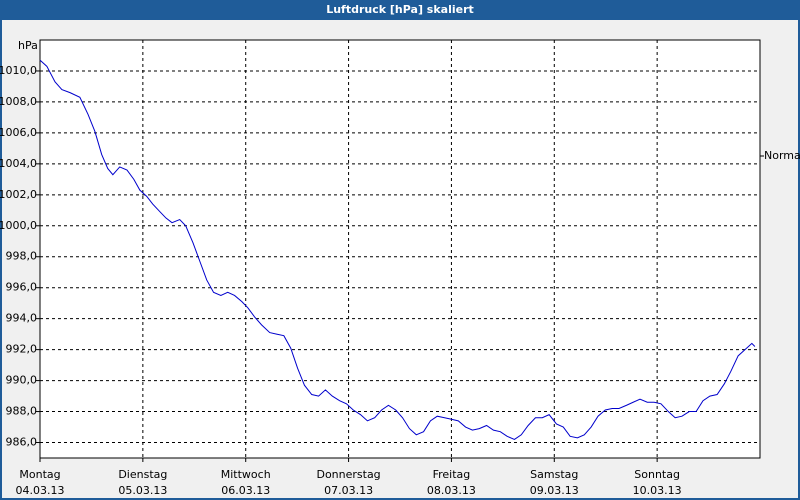 The height and width of the screenshot is (500, 800). What do you see at coordinates (657, 490) in the screenshot?
I see `x-tick-date: 10.03.13` at bounding box center [657, 490].